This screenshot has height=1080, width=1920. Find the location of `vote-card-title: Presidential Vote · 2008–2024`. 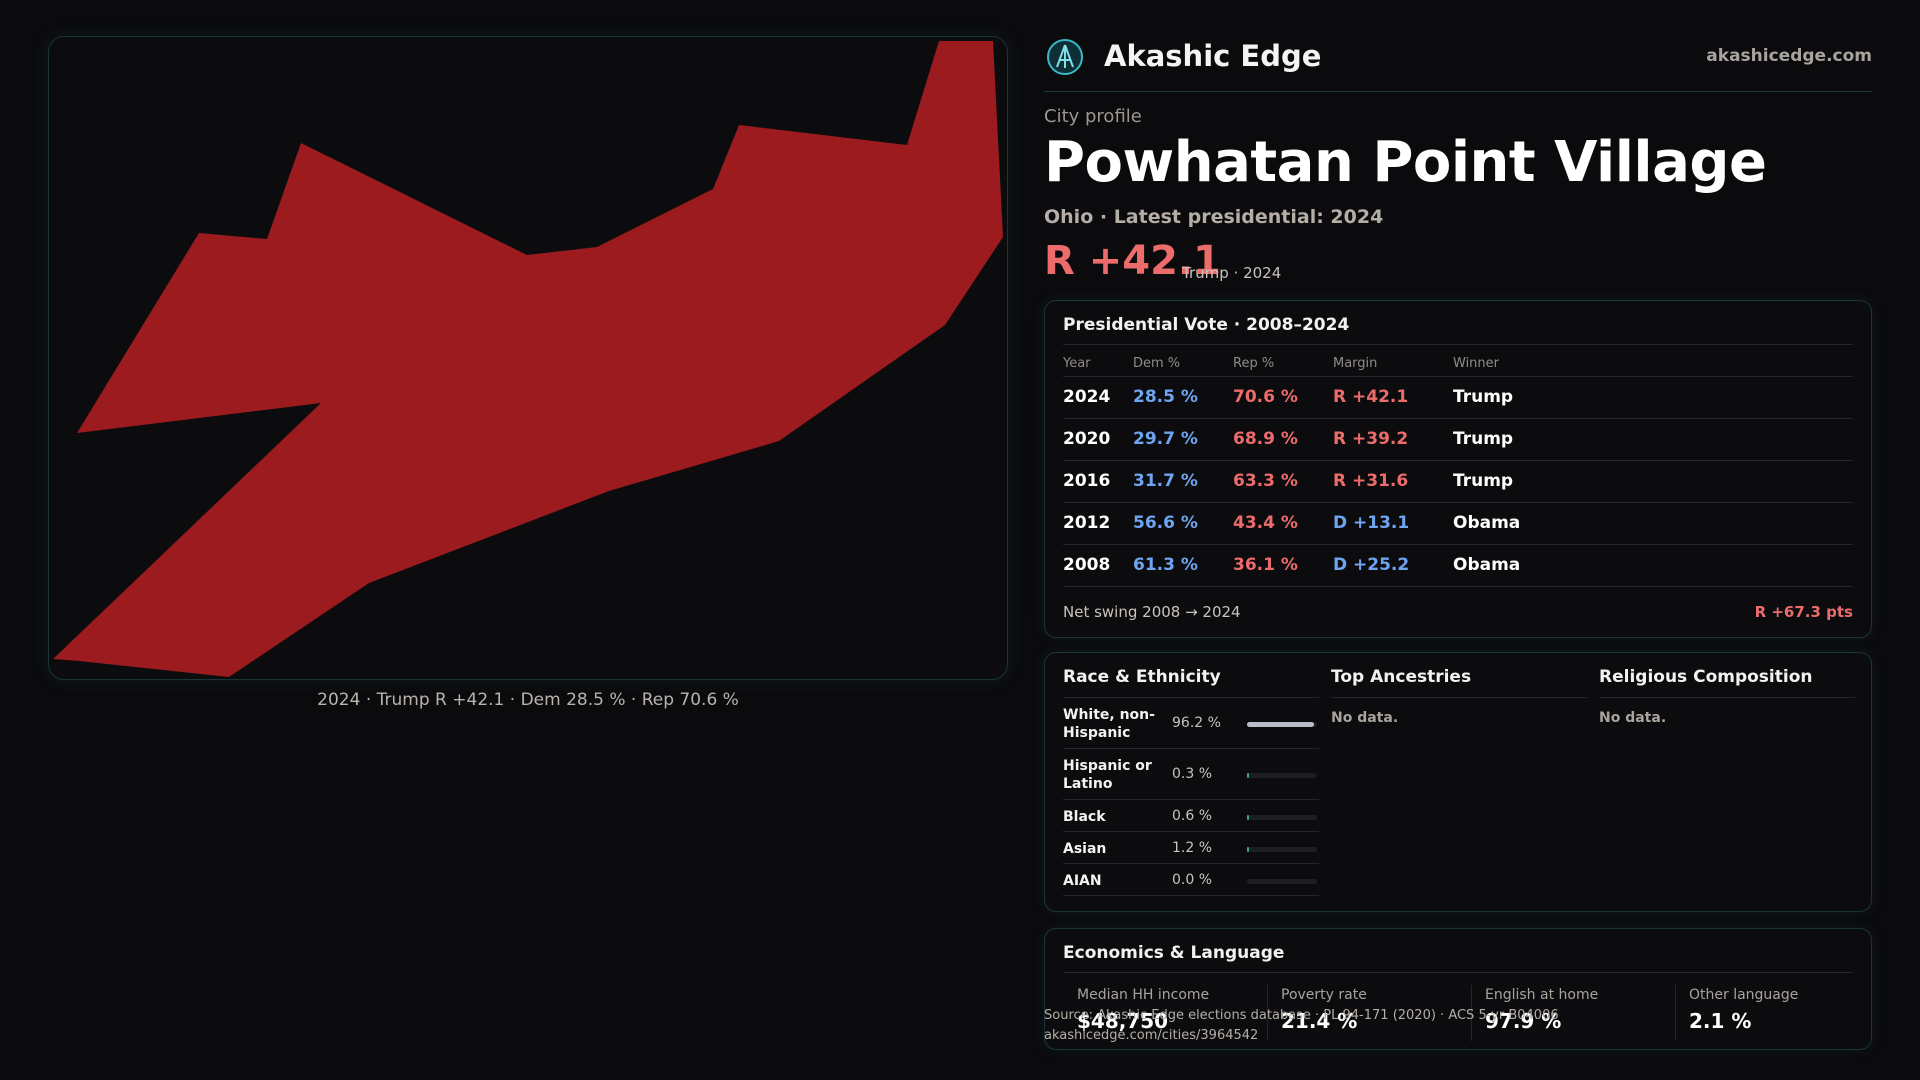

vote-card-title: Presidential Vote · 2008–2024 is located at coordinates (1206, 325).